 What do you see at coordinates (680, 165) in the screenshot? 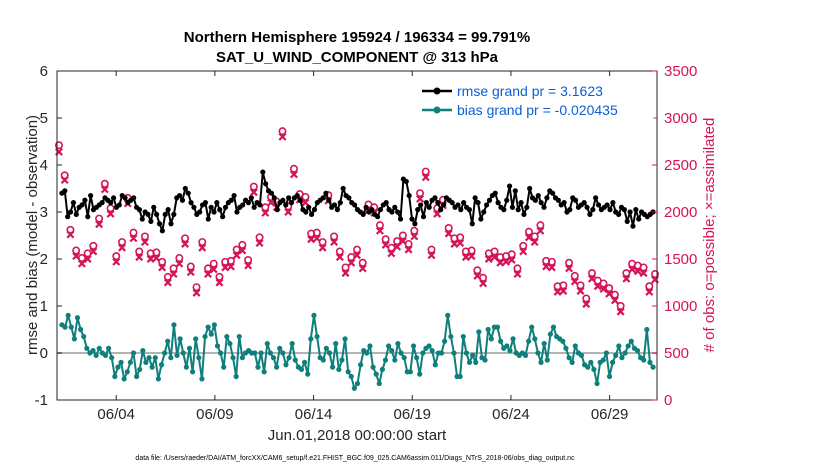
I see `right-y-tick-label: 2500` at bounding box center [680, 165].